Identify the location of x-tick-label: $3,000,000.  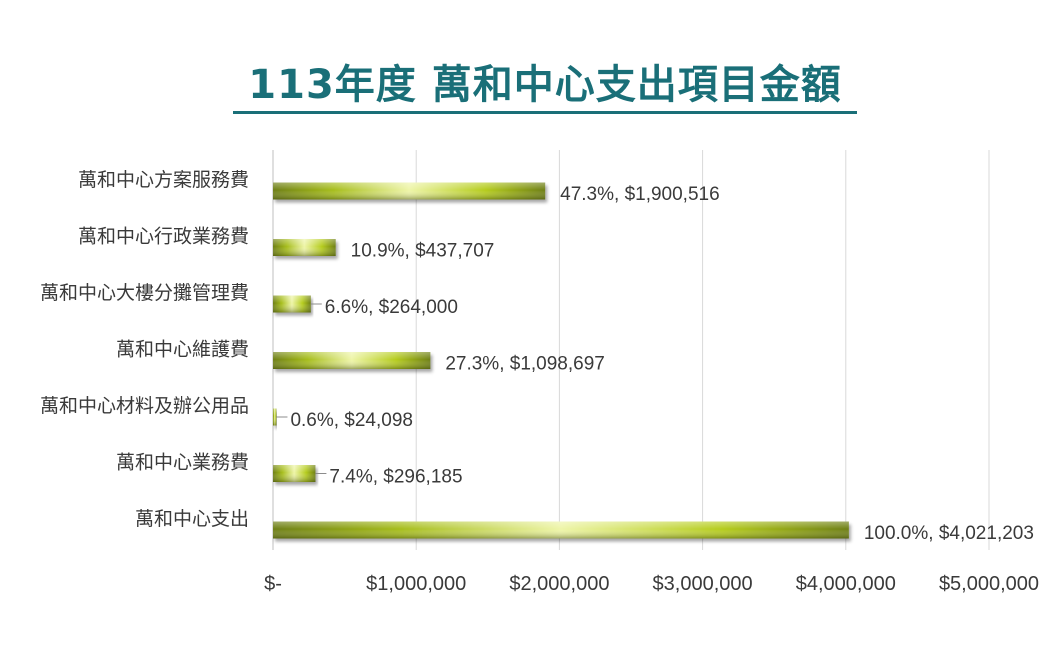
(703, 584).